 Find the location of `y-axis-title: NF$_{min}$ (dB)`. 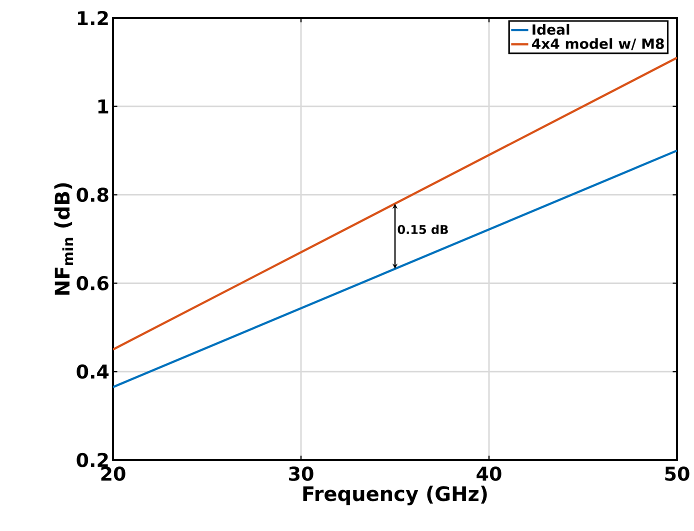

y-axis-title: NF$_{min}$ (dB) is located at coordinates (63, 239).